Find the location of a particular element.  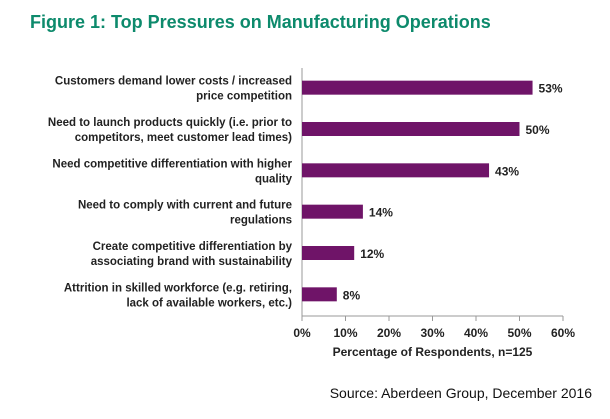

data-label: 50% is located at coordinates (538, 130).